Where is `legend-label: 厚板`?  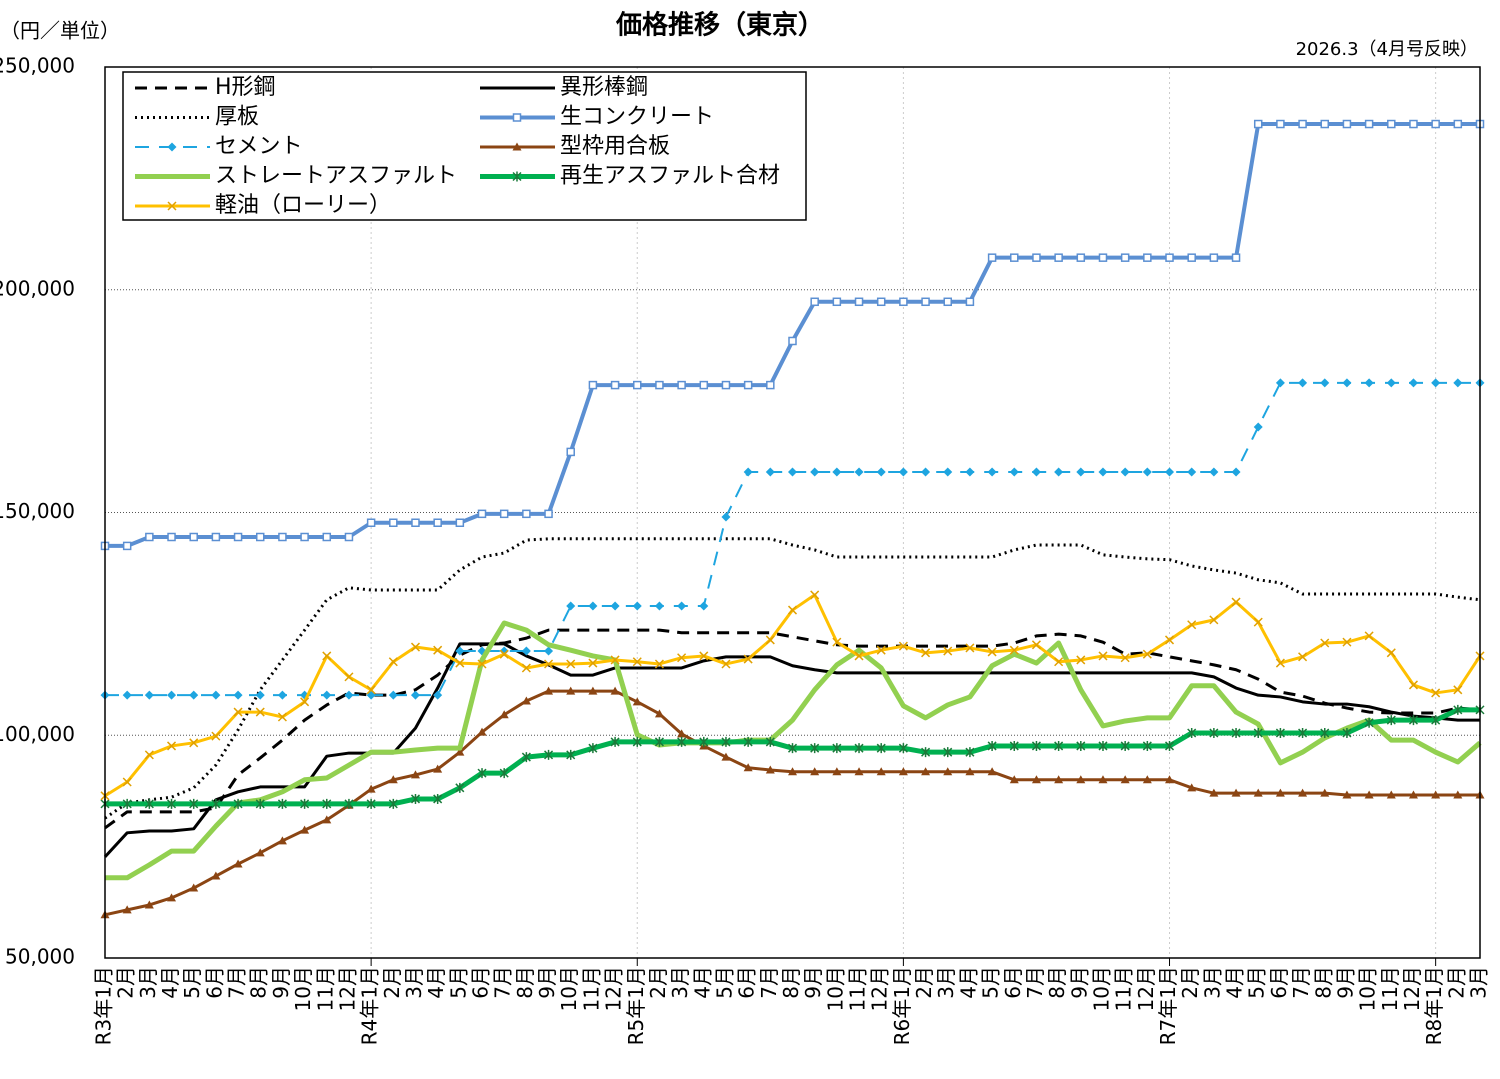
legend-label: 厚板 is located at coordinates (237, 117).